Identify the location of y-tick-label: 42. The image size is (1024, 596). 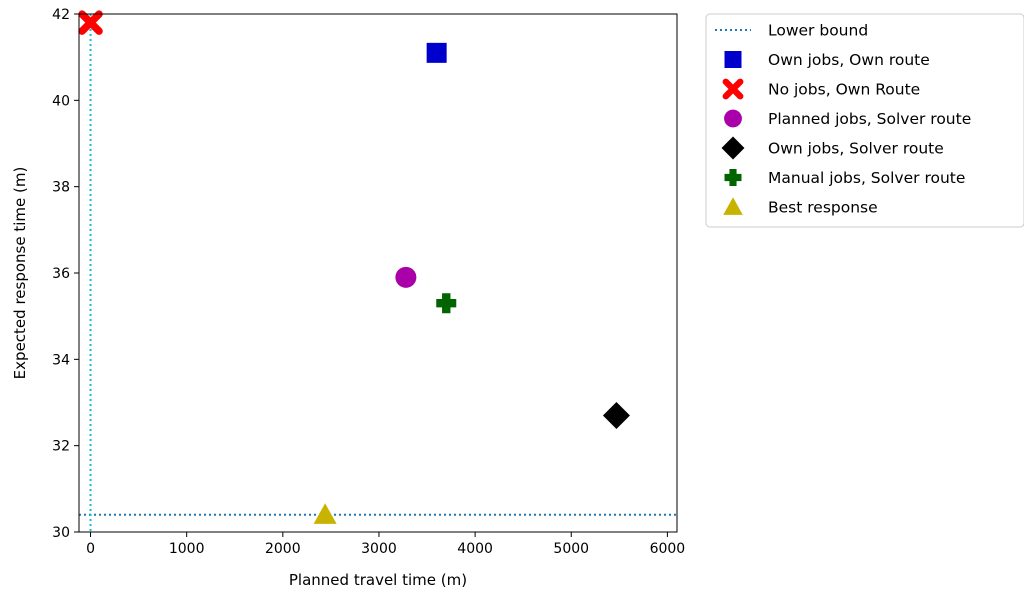
(61, 15).